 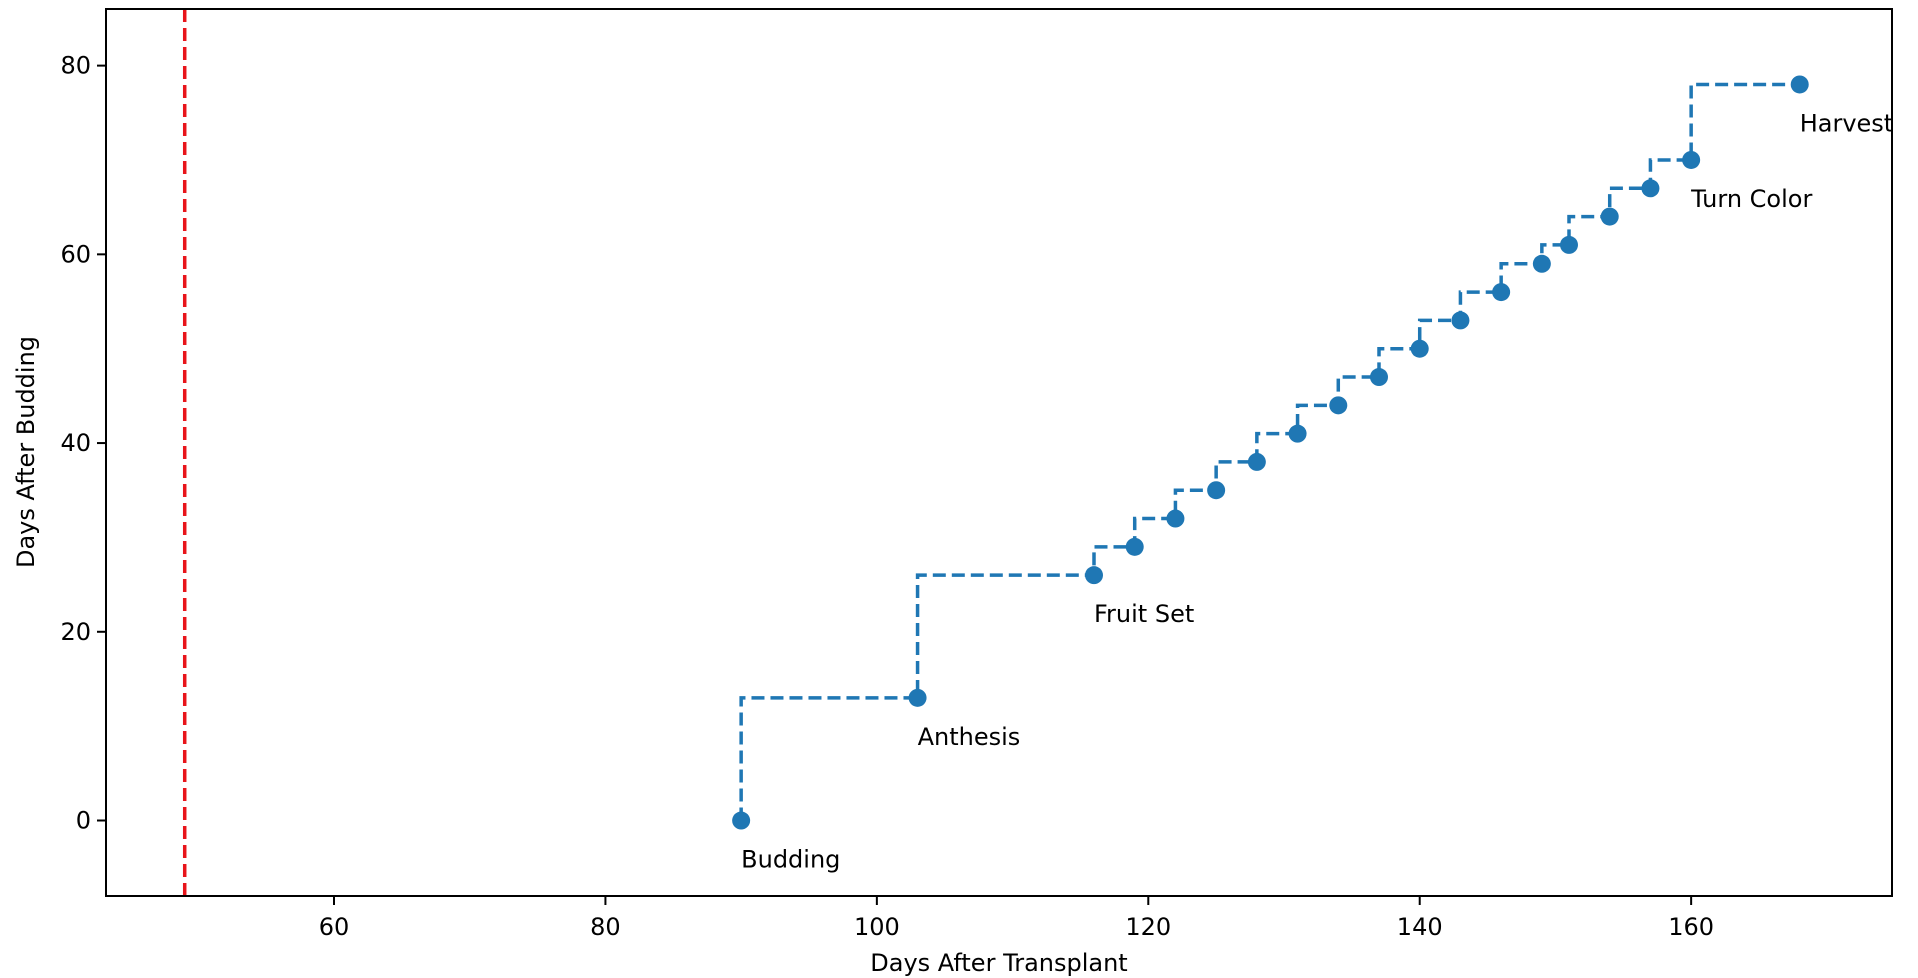 I want to click on y-tick-label: 60, so click(x=75, y=254).